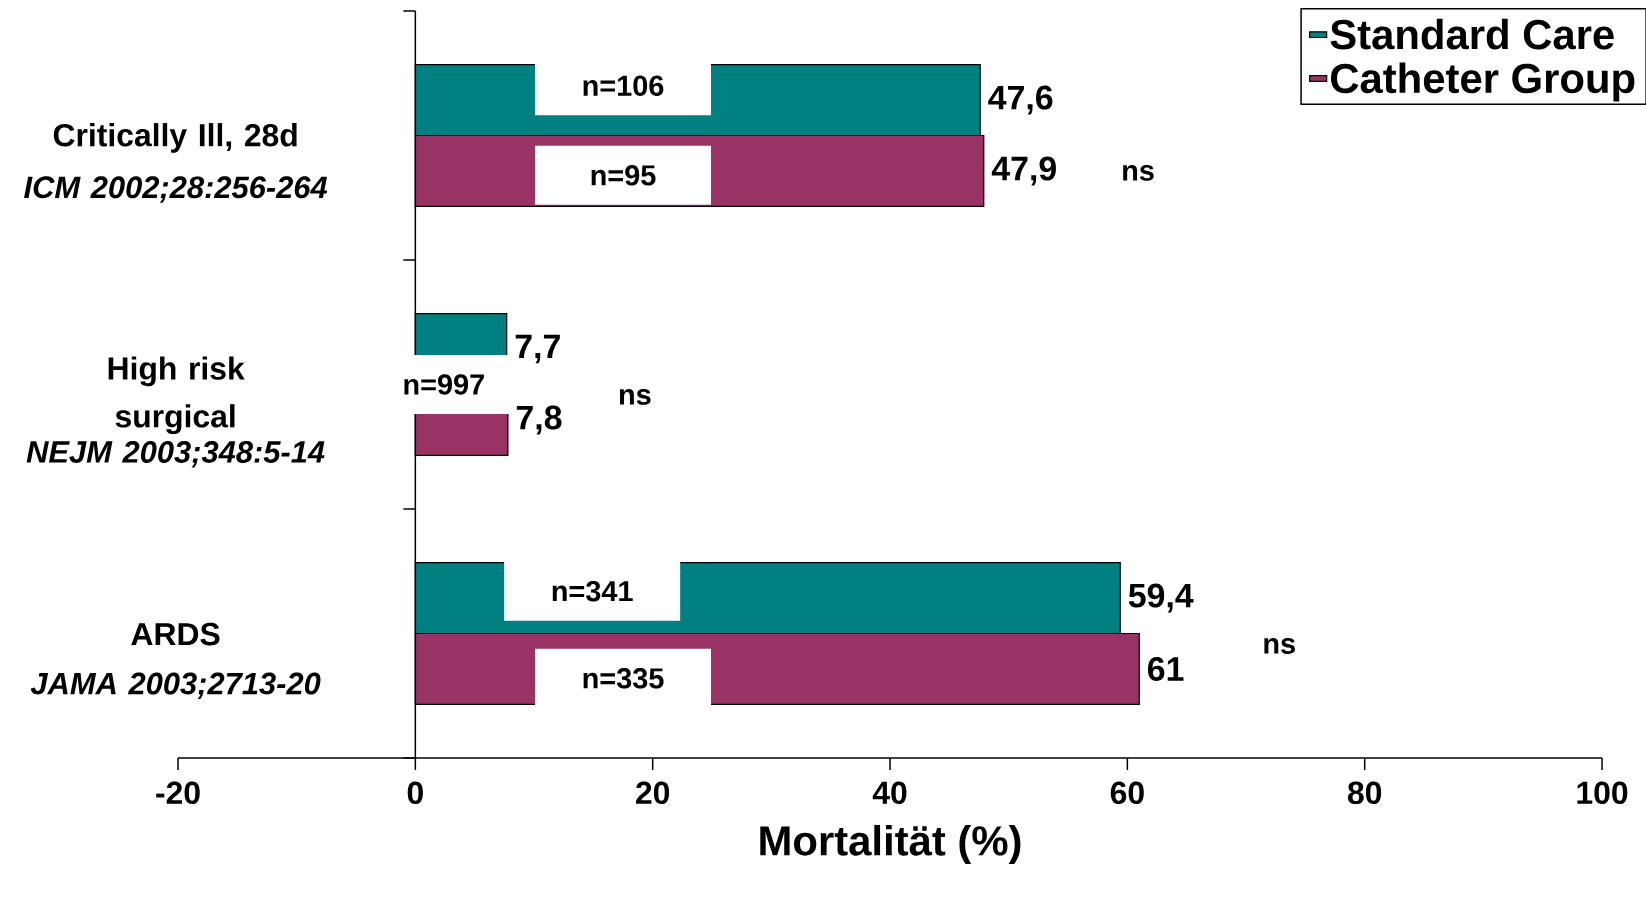 This screenshot has height=913, width=1646. Describe the element at coordinates (1127, 793) in the screenshot. I see `x-tick-label: 60` at that location.